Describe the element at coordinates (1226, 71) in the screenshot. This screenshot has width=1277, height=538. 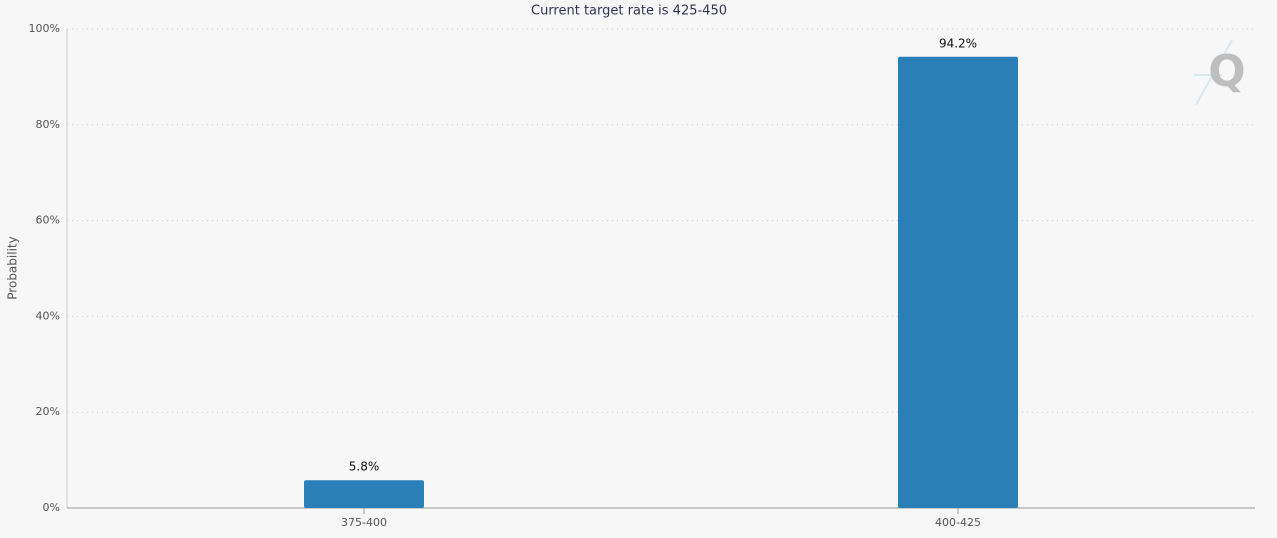
I see `logo-mark: Q` at that location.